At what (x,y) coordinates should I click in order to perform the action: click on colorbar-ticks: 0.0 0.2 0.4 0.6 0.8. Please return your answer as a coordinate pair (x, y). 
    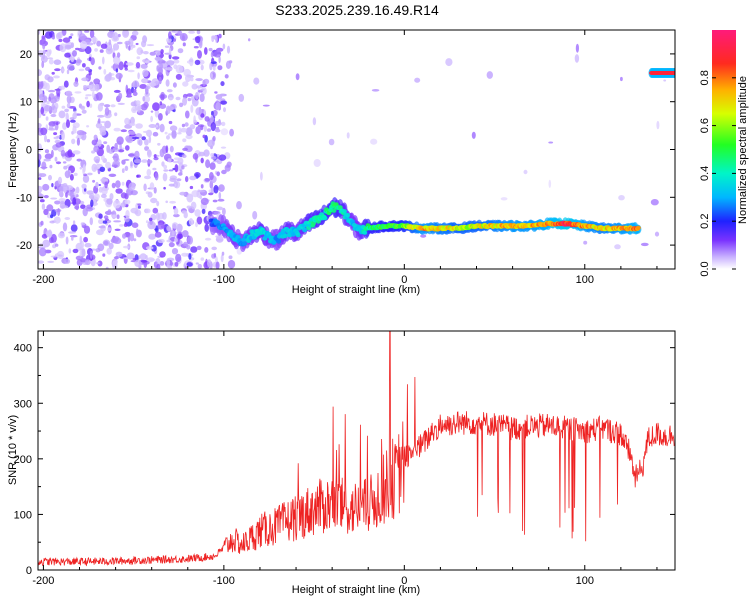
    Looking at the image, I should click on (717, 173).